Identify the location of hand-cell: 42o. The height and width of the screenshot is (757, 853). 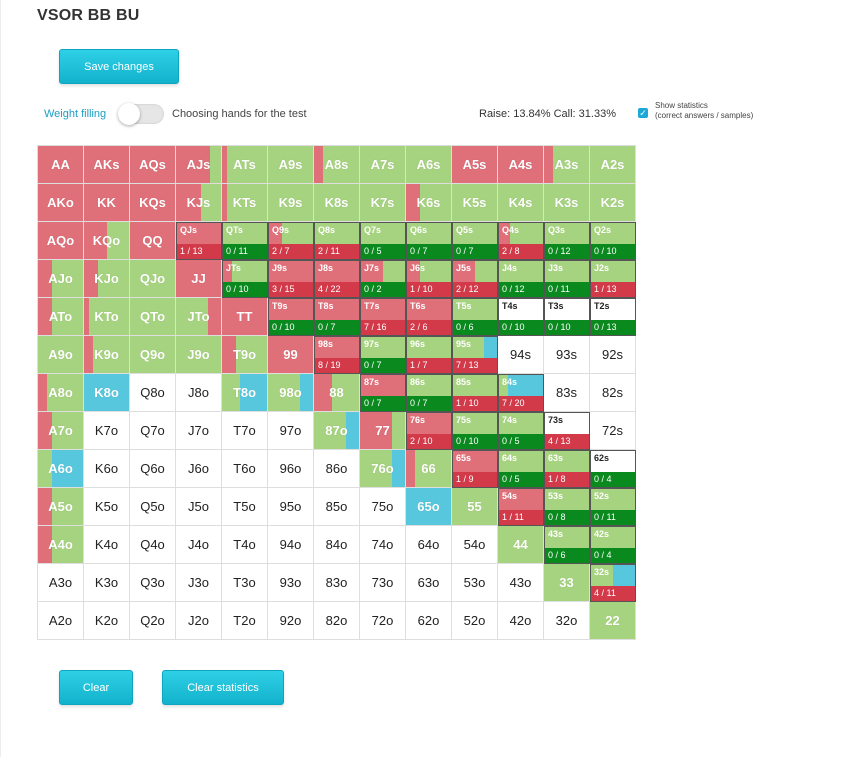
(521, 621).